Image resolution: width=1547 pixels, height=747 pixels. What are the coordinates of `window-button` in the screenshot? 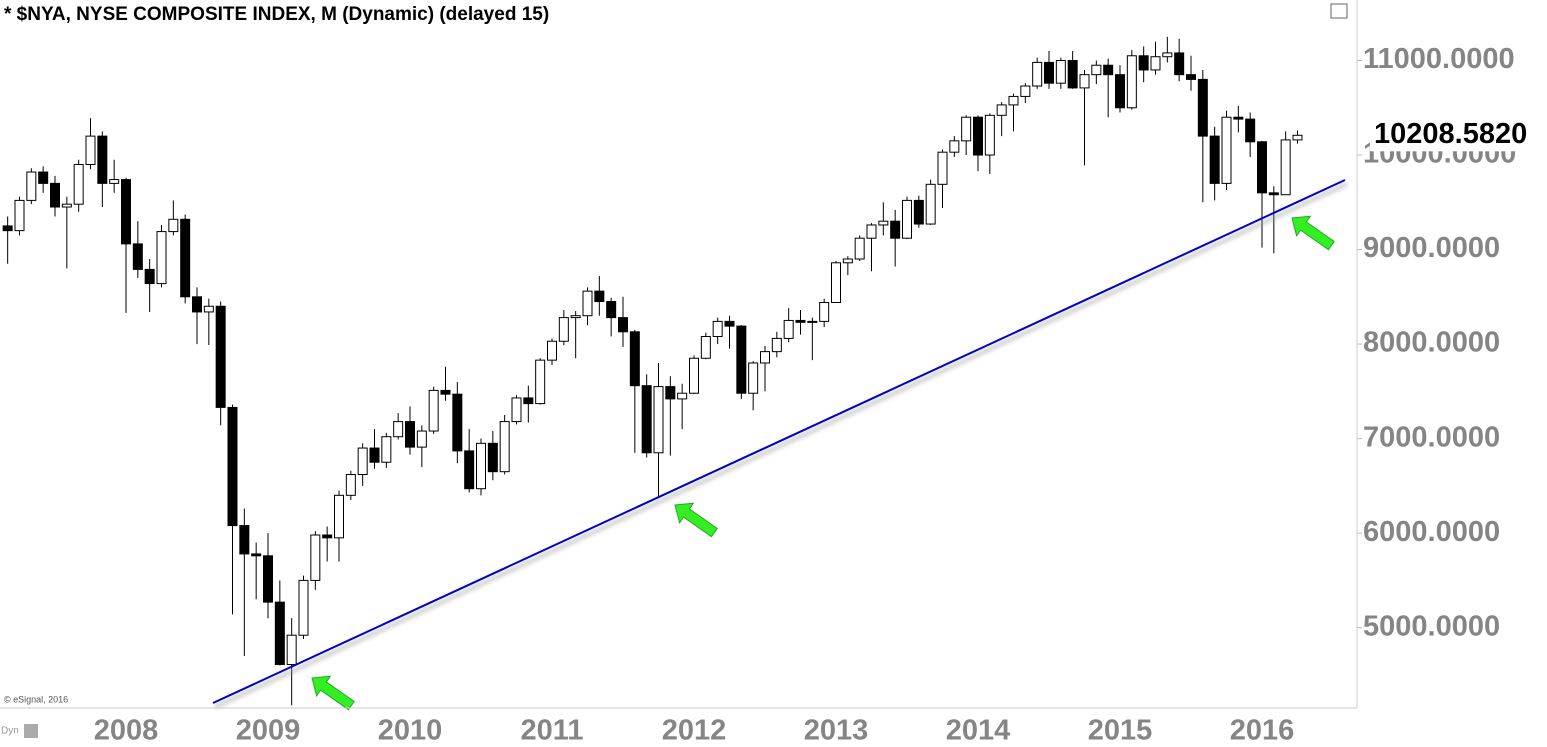 It's located at (1339, 11).